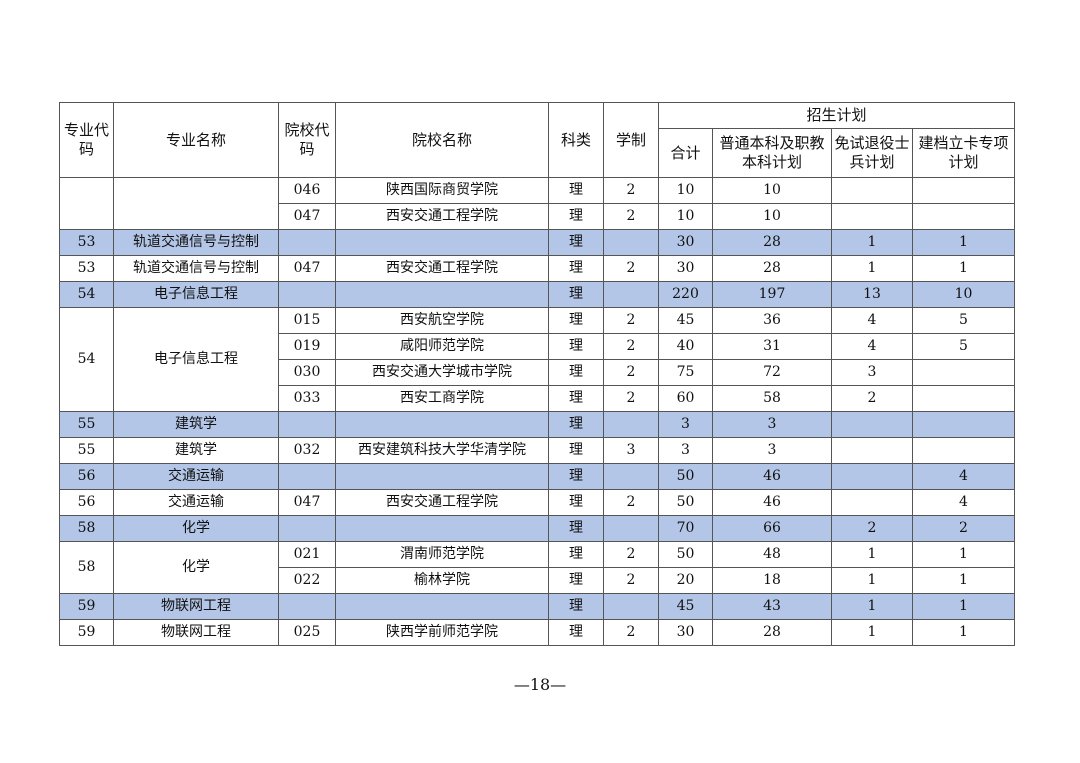  I want to click on school-name-cell: 榆林学院, so click(442, 580).